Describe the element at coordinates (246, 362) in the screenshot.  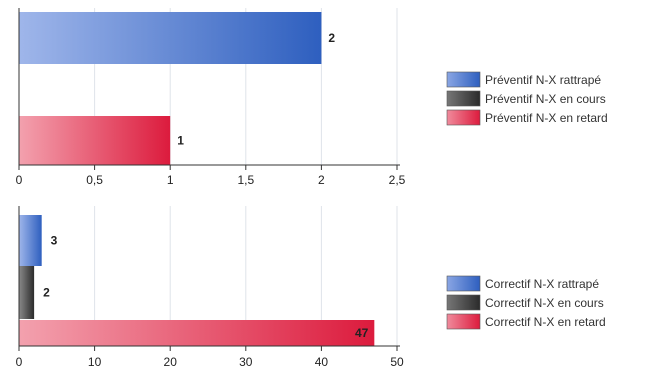
I see `x-tick-label: 30` at that location.